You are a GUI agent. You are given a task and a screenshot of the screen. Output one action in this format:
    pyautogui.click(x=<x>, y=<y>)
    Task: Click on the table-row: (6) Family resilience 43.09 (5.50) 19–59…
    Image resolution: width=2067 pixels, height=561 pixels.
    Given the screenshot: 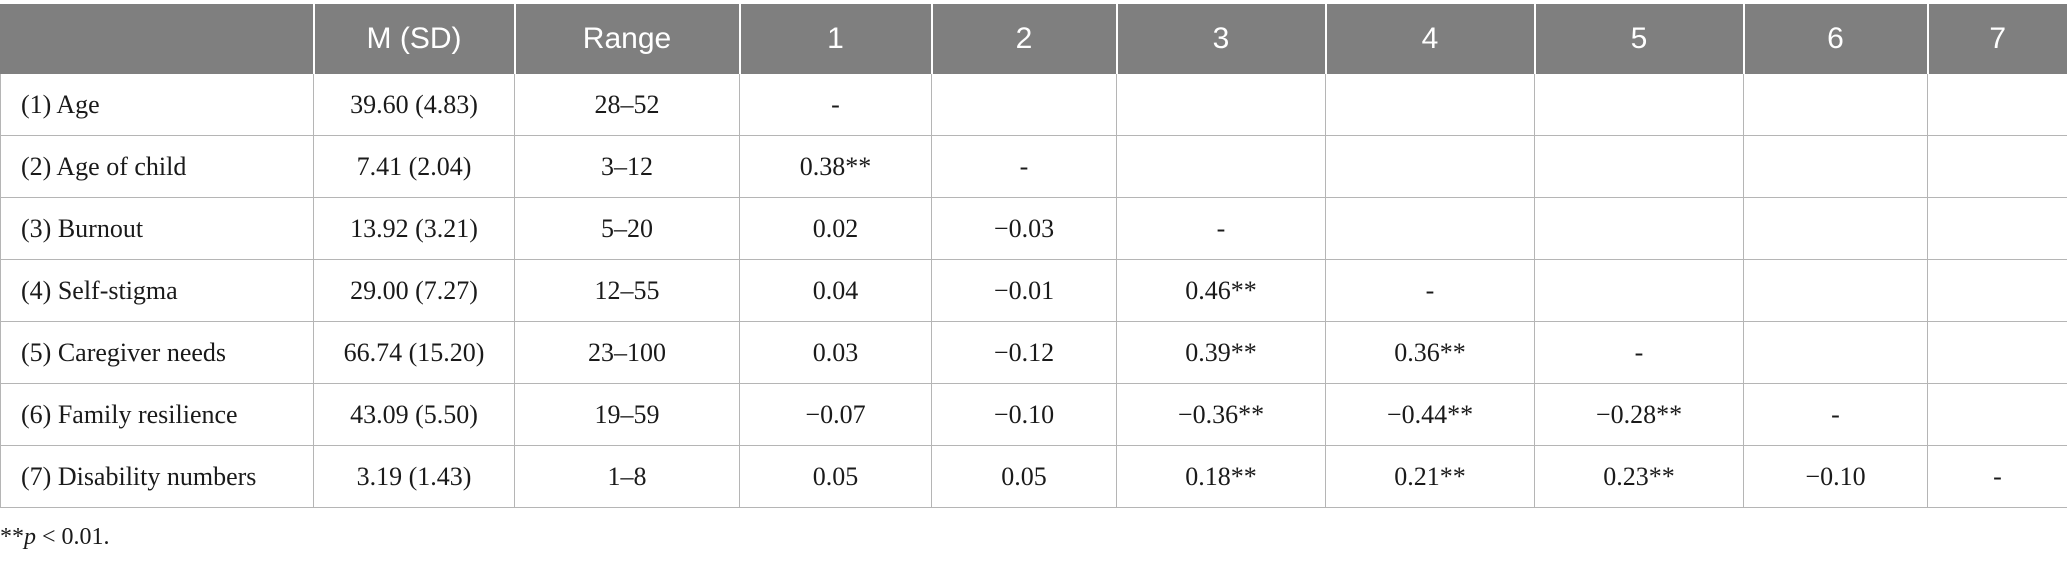 What is the action you would take?
    pyautogui.click(x=1033, y=414)
    